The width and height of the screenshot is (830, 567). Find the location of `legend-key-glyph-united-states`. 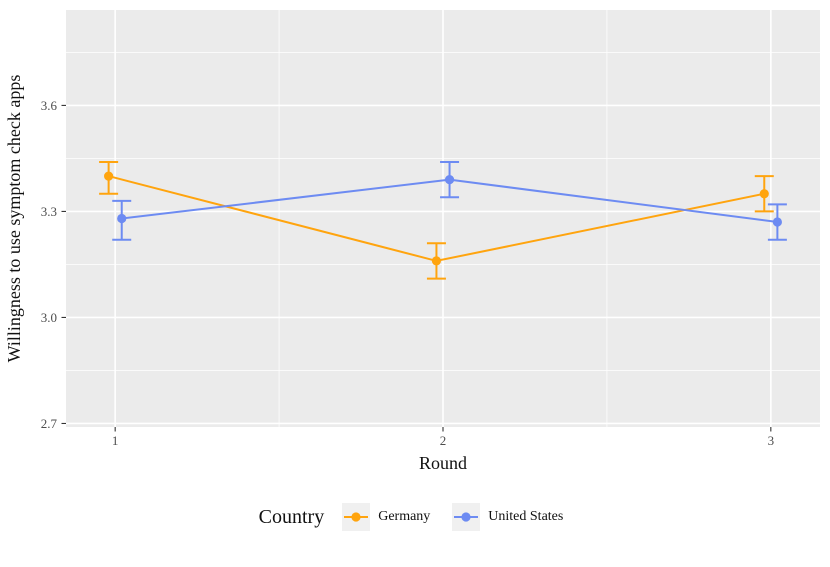

legend-key-glyph-united-states is located at coordinates (466, 517).